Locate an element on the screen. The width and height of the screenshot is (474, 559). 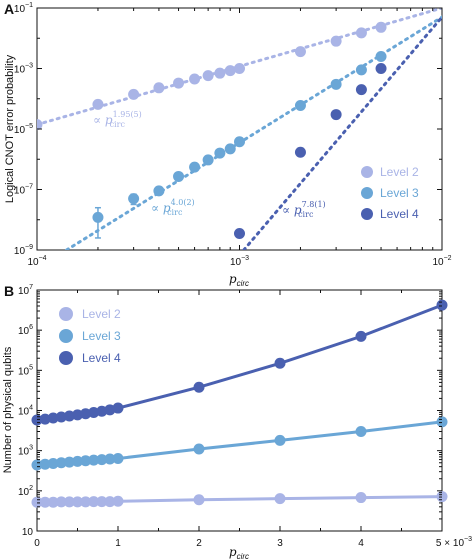
legend-label-level-3: Level 3 is located at coordinates (399, 193).